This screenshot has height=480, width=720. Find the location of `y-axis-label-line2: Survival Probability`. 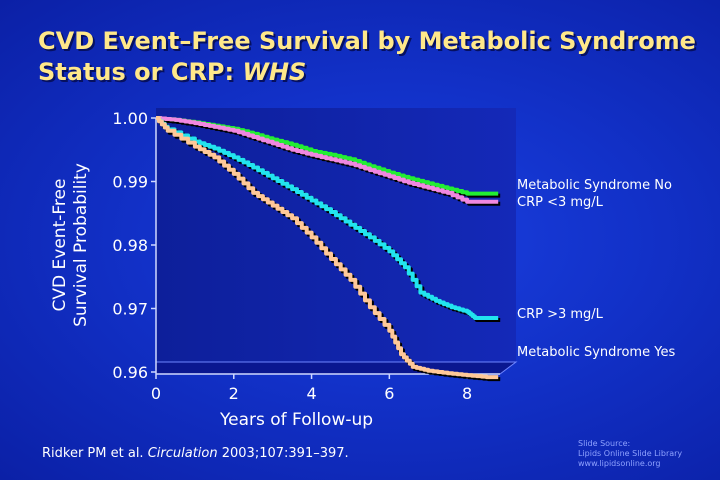

y-axis-label-line2: Survival Probability is located at coordinates (81, 245).